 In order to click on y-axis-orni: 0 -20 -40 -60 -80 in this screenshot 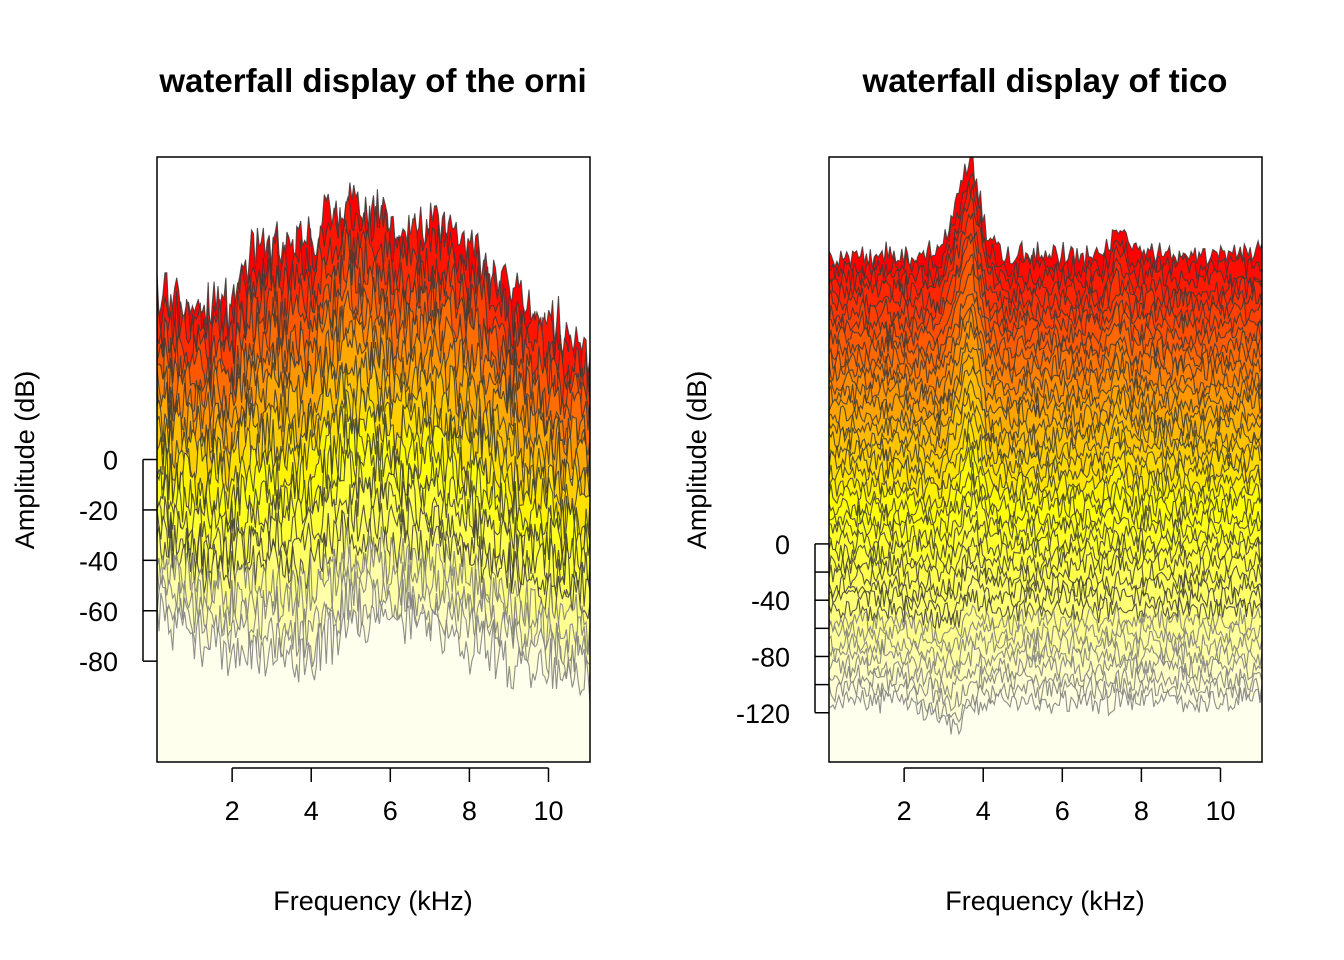, I will do `click(118, 561)`.